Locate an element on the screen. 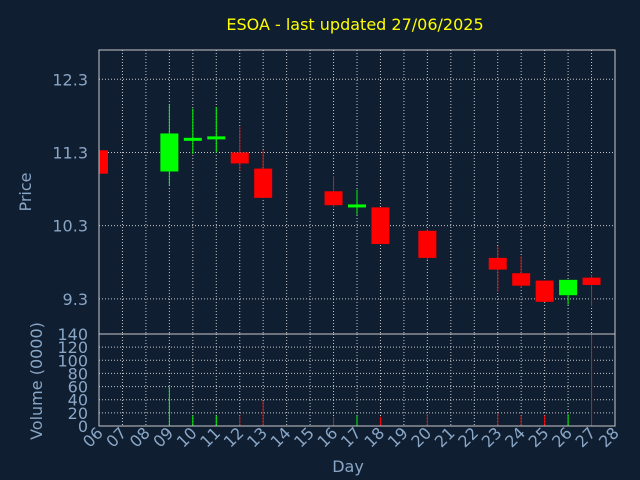 The height and width of the screenshot is (480, 640). price-tick-label: 9.3 is located at coordinates (75, 299).